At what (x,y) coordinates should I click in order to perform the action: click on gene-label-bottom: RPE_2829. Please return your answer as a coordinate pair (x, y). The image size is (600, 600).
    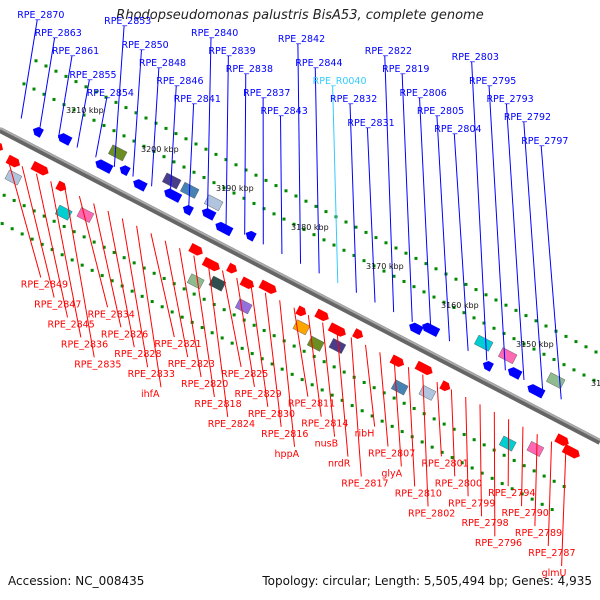
    Looking at the image, I should click on (257, 394).